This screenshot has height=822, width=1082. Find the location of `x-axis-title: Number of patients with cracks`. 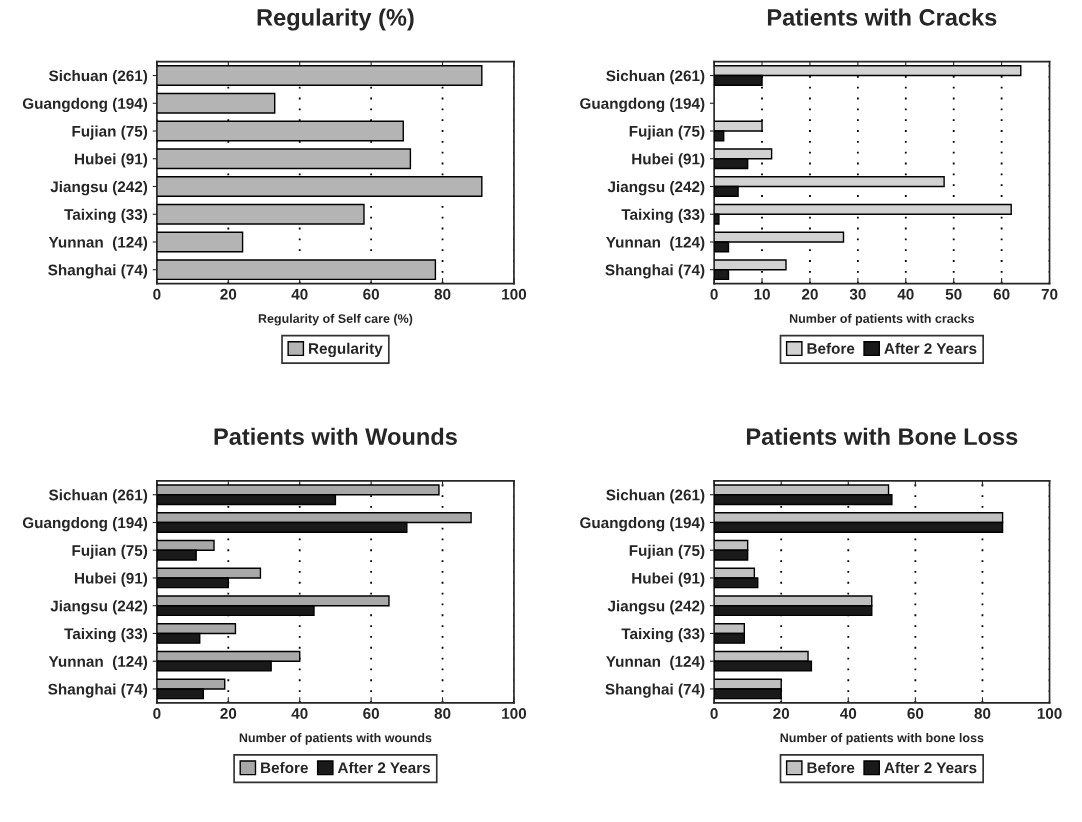

x-axis-title: Number of patients with cracks is located at coordinates (882, 319).